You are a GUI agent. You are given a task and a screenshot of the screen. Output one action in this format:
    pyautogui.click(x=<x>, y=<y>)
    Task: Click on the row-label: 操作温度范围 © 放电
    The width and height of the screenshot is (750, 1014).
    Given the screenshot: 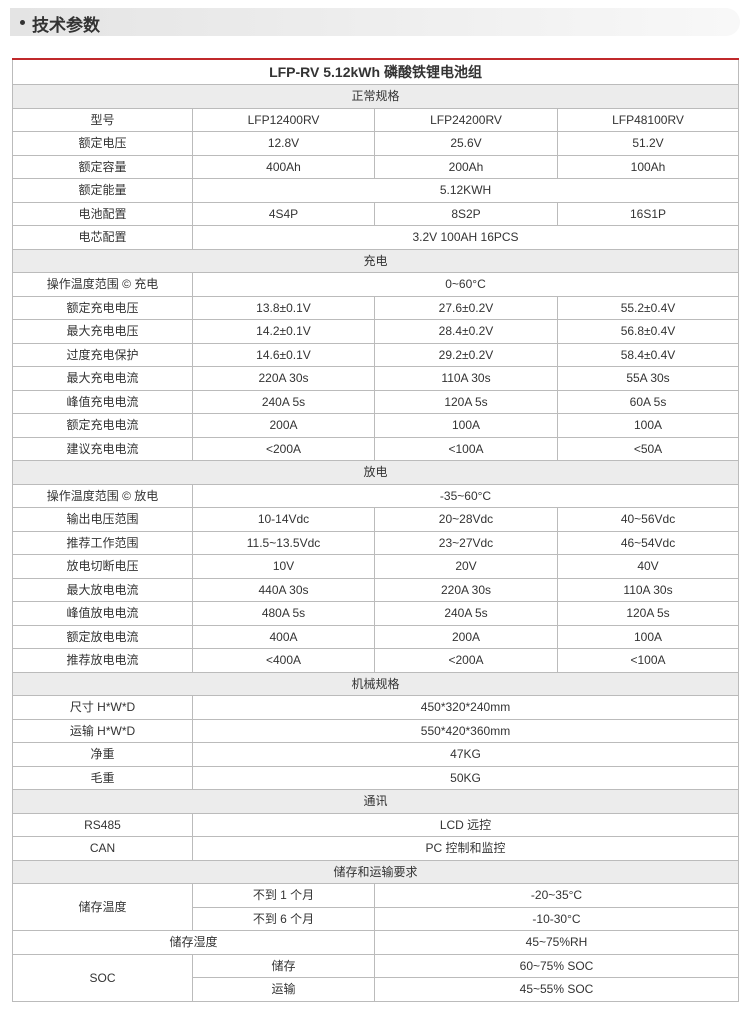 What is the action you would take?
    pyautogui.click(x=102, y=495)
    